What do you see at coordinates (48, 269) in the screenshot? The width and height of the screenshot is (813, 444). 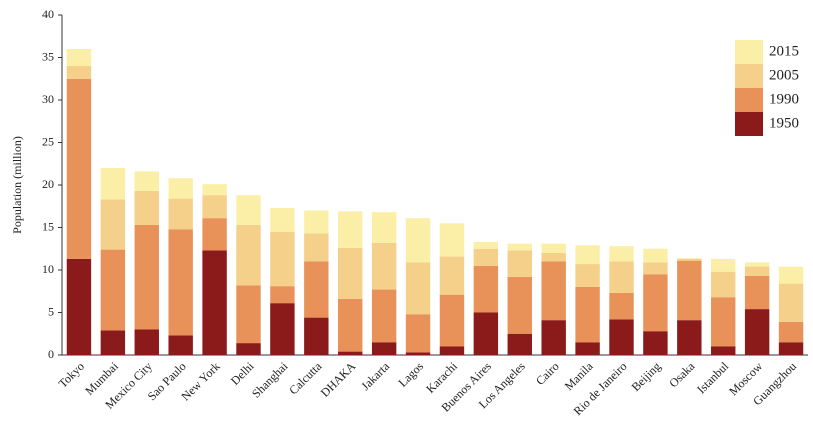 I see `y-tick-label: 10` at bounding box center [48, 269].